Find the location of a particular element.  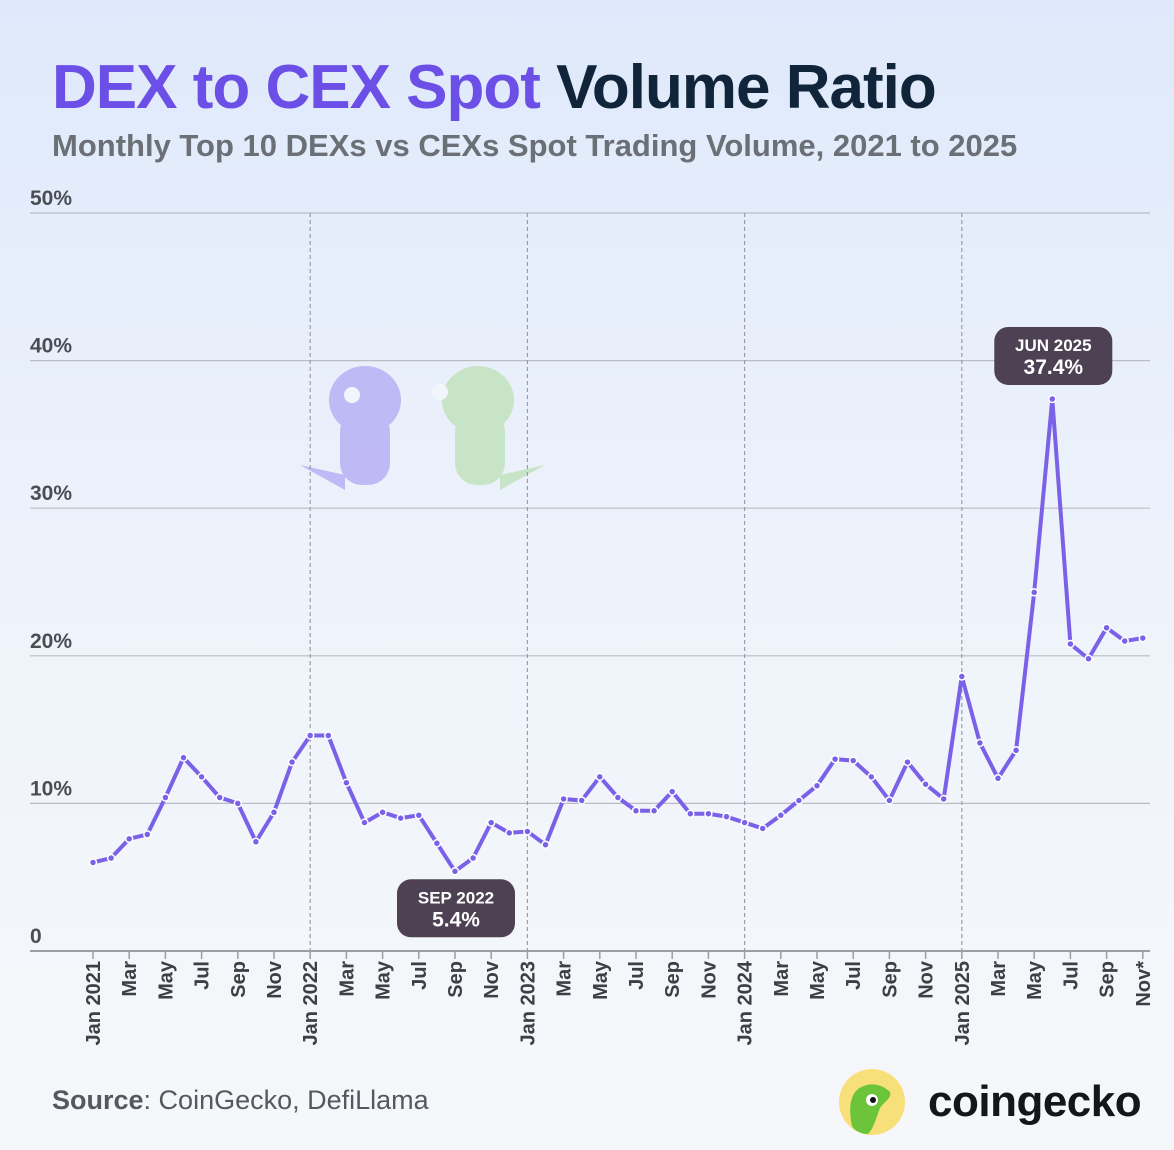

y-tick-label: 50% is located at coordinates (51, 198).